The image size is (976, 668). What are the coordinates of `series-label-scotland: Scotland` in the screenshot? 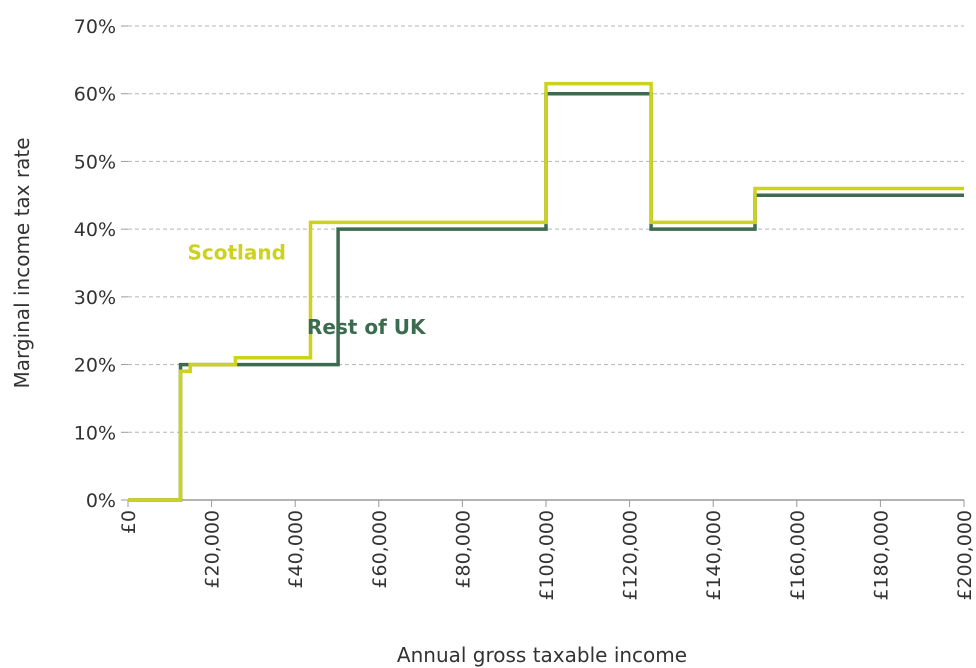 It's located at (236, 253).